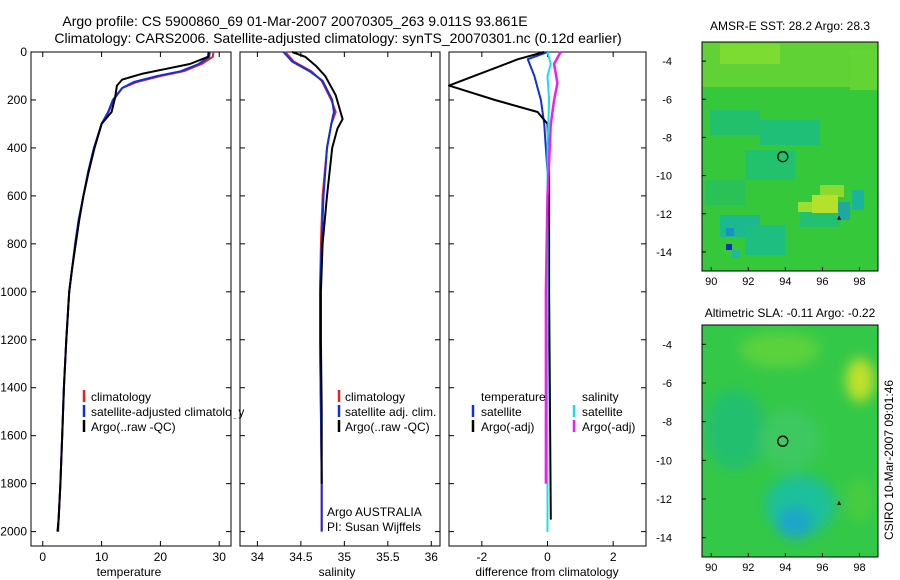  What do you see at coordinates (374, 512) in the screenshot?
I see `float-owner: Argo AUSTRALIA` at bounding box center [374, 512].